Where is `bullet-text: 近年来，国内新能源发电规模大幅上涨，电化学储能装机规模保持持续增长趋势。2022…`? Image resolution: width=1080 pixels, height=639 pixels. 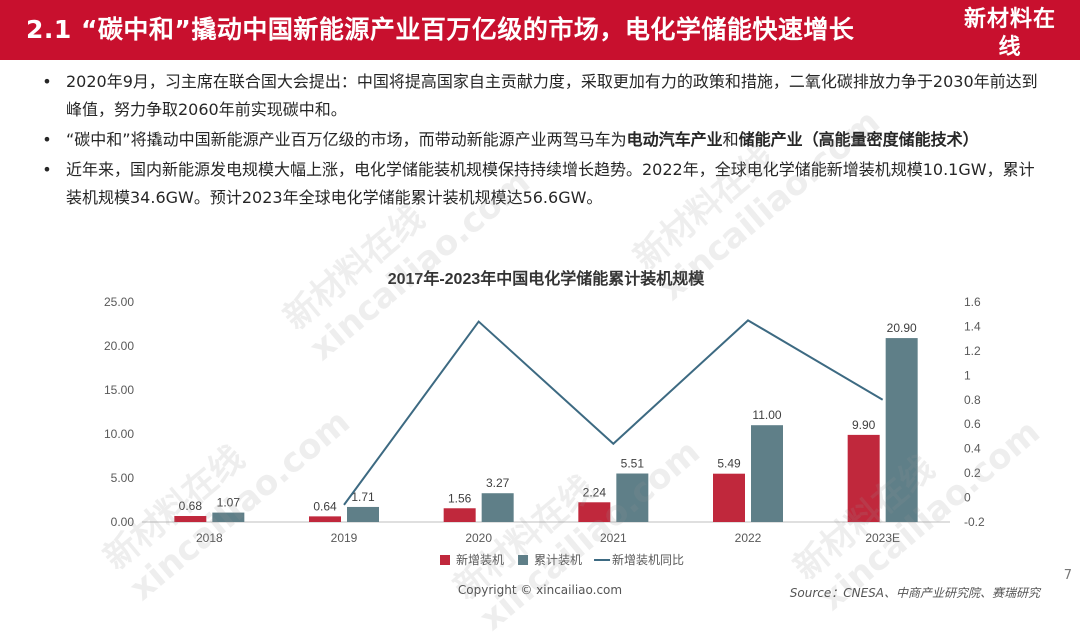
bullet-text: 近年来，国内新能源发电规模大幅上涨，电化学储能装机规模保持持续增长趋势。2022… is located at coordinates (550, 183).